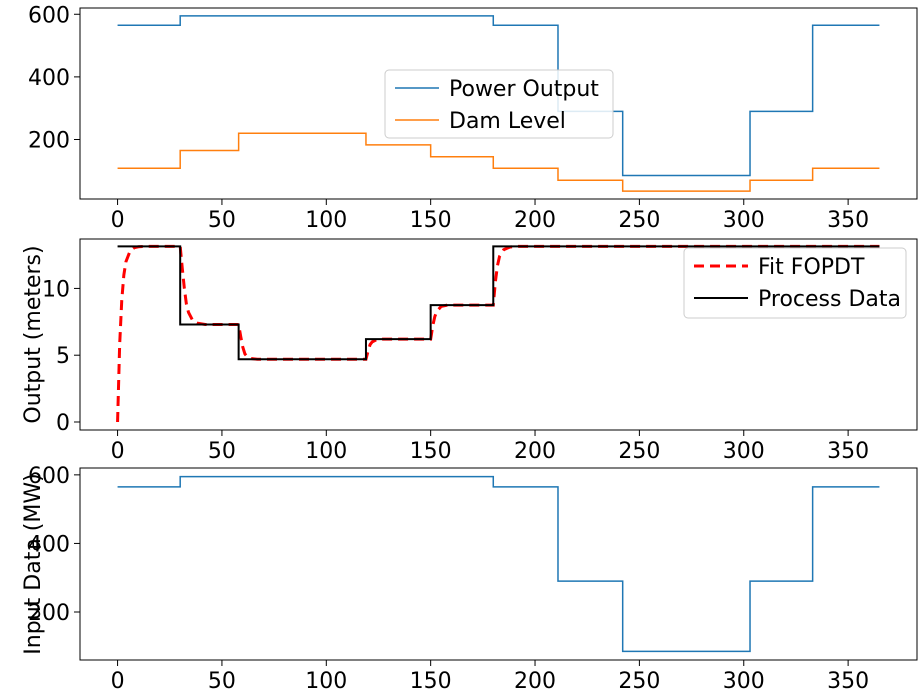 This screenshot has width=924, height=694. What do you see at coordinates (507, 121) in the screenshot?
I see `legend-label: Dam Level` at bounding box center [507, 121].